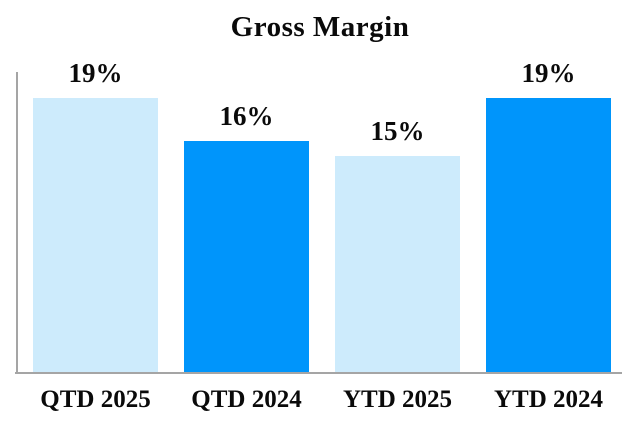 Image resolution: width=640 pixels, height=440 pixels. I want to click on chart-title: Gross Margin, so click(320, 27).